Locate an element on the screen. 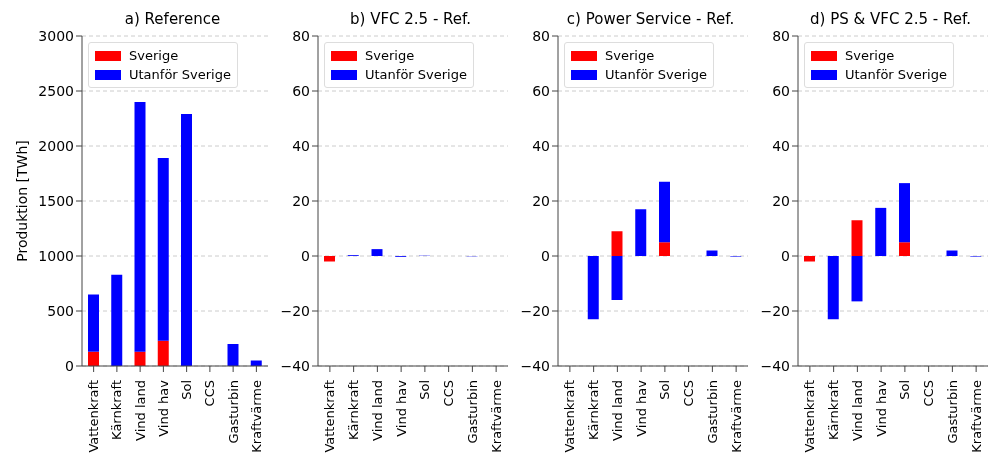  y-tick-label: 3000 is located at coordinates (56, 35).